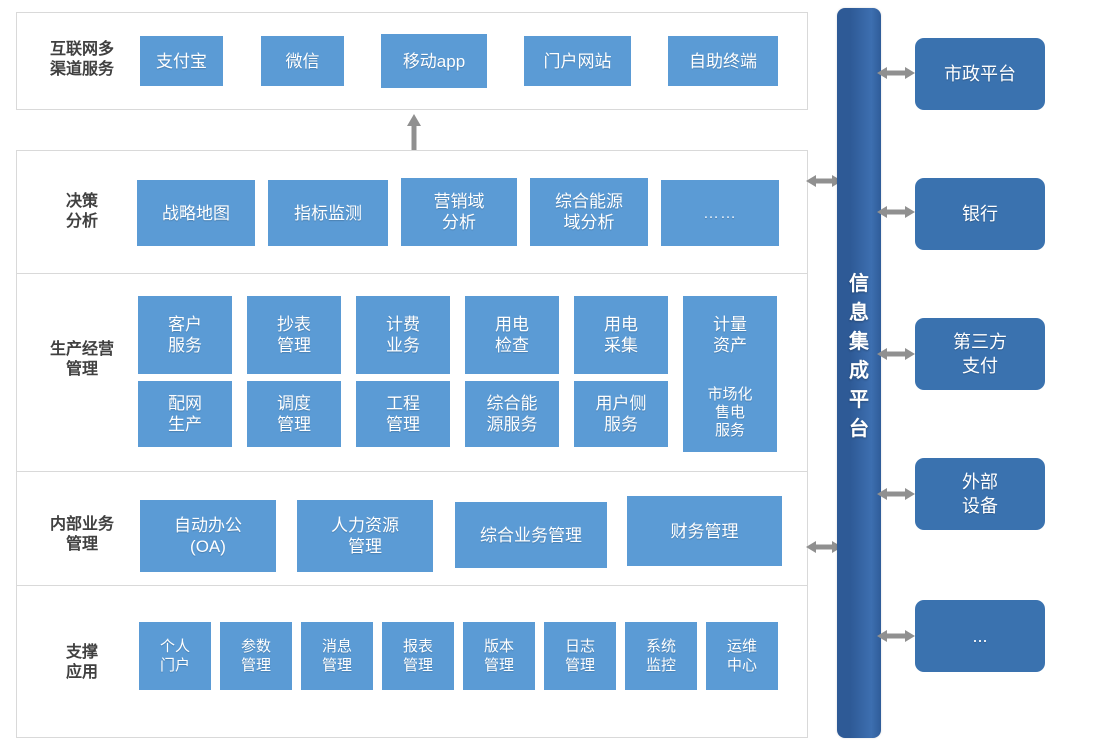  Describe the element at coordinates (418, 656) in the screenshot. I see `support-tile-report-management: 报表 管理` at that location.